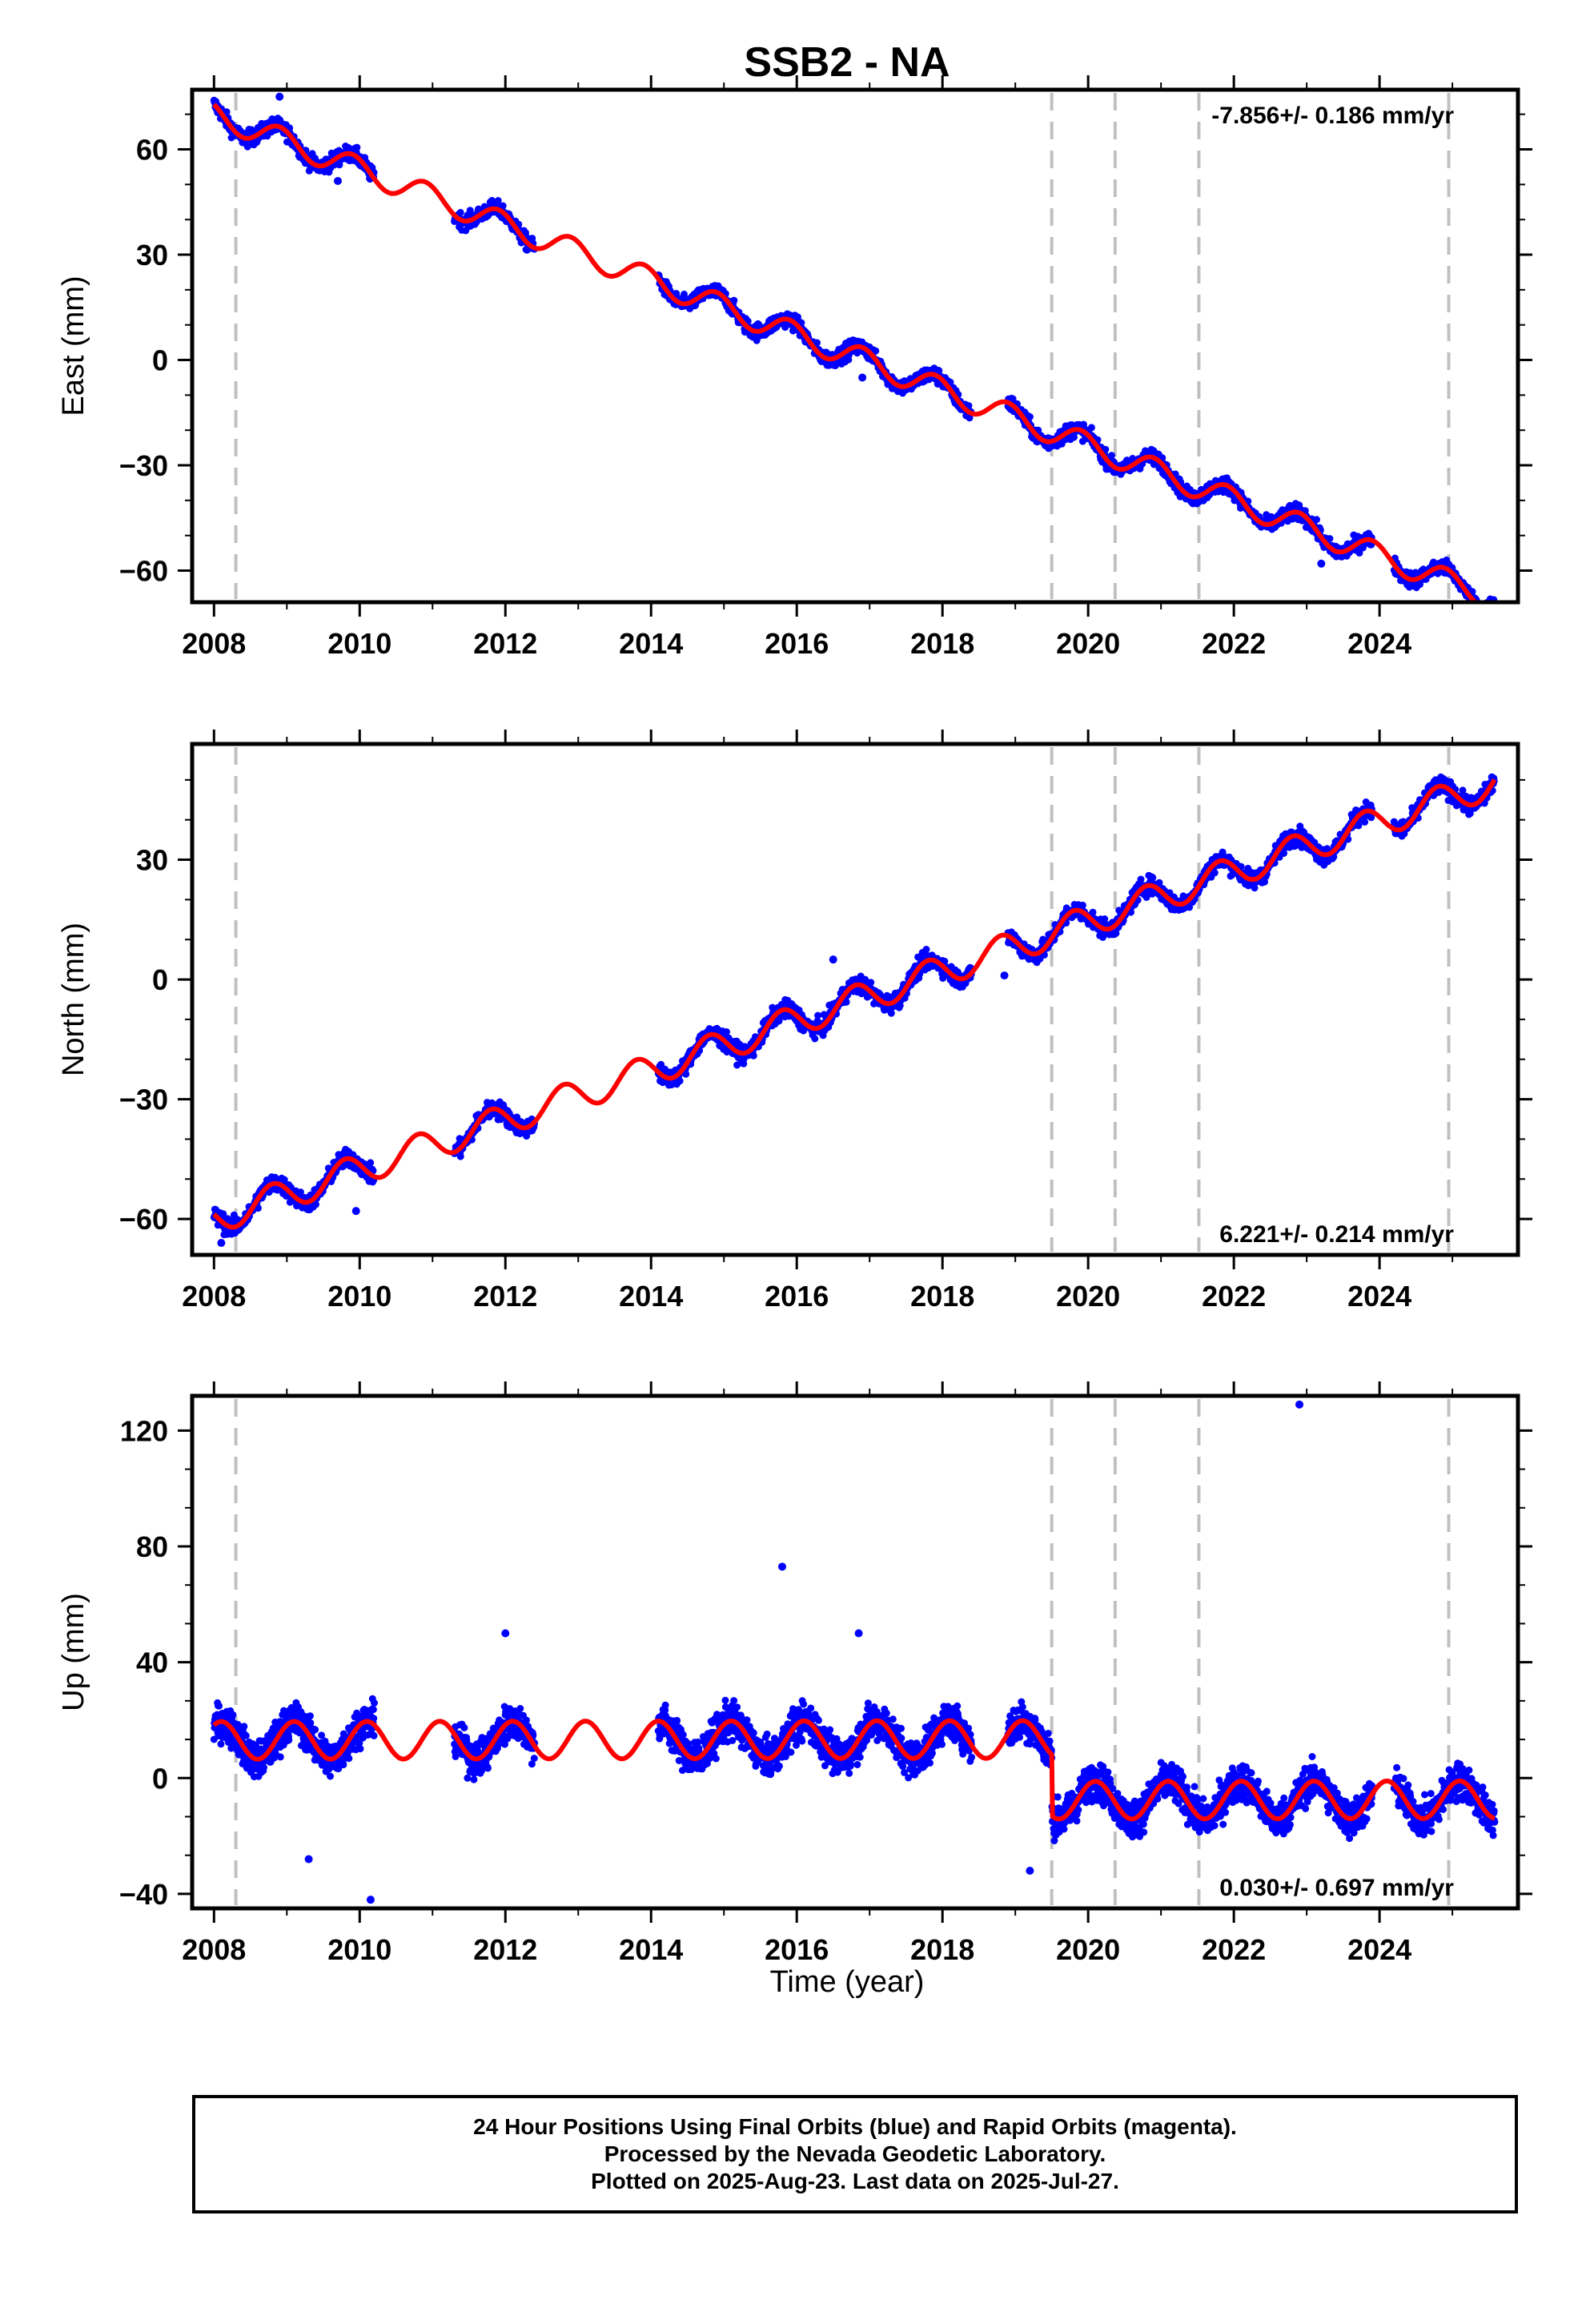  I want to click on y-tick-label-east: −30, so click(144, 465).